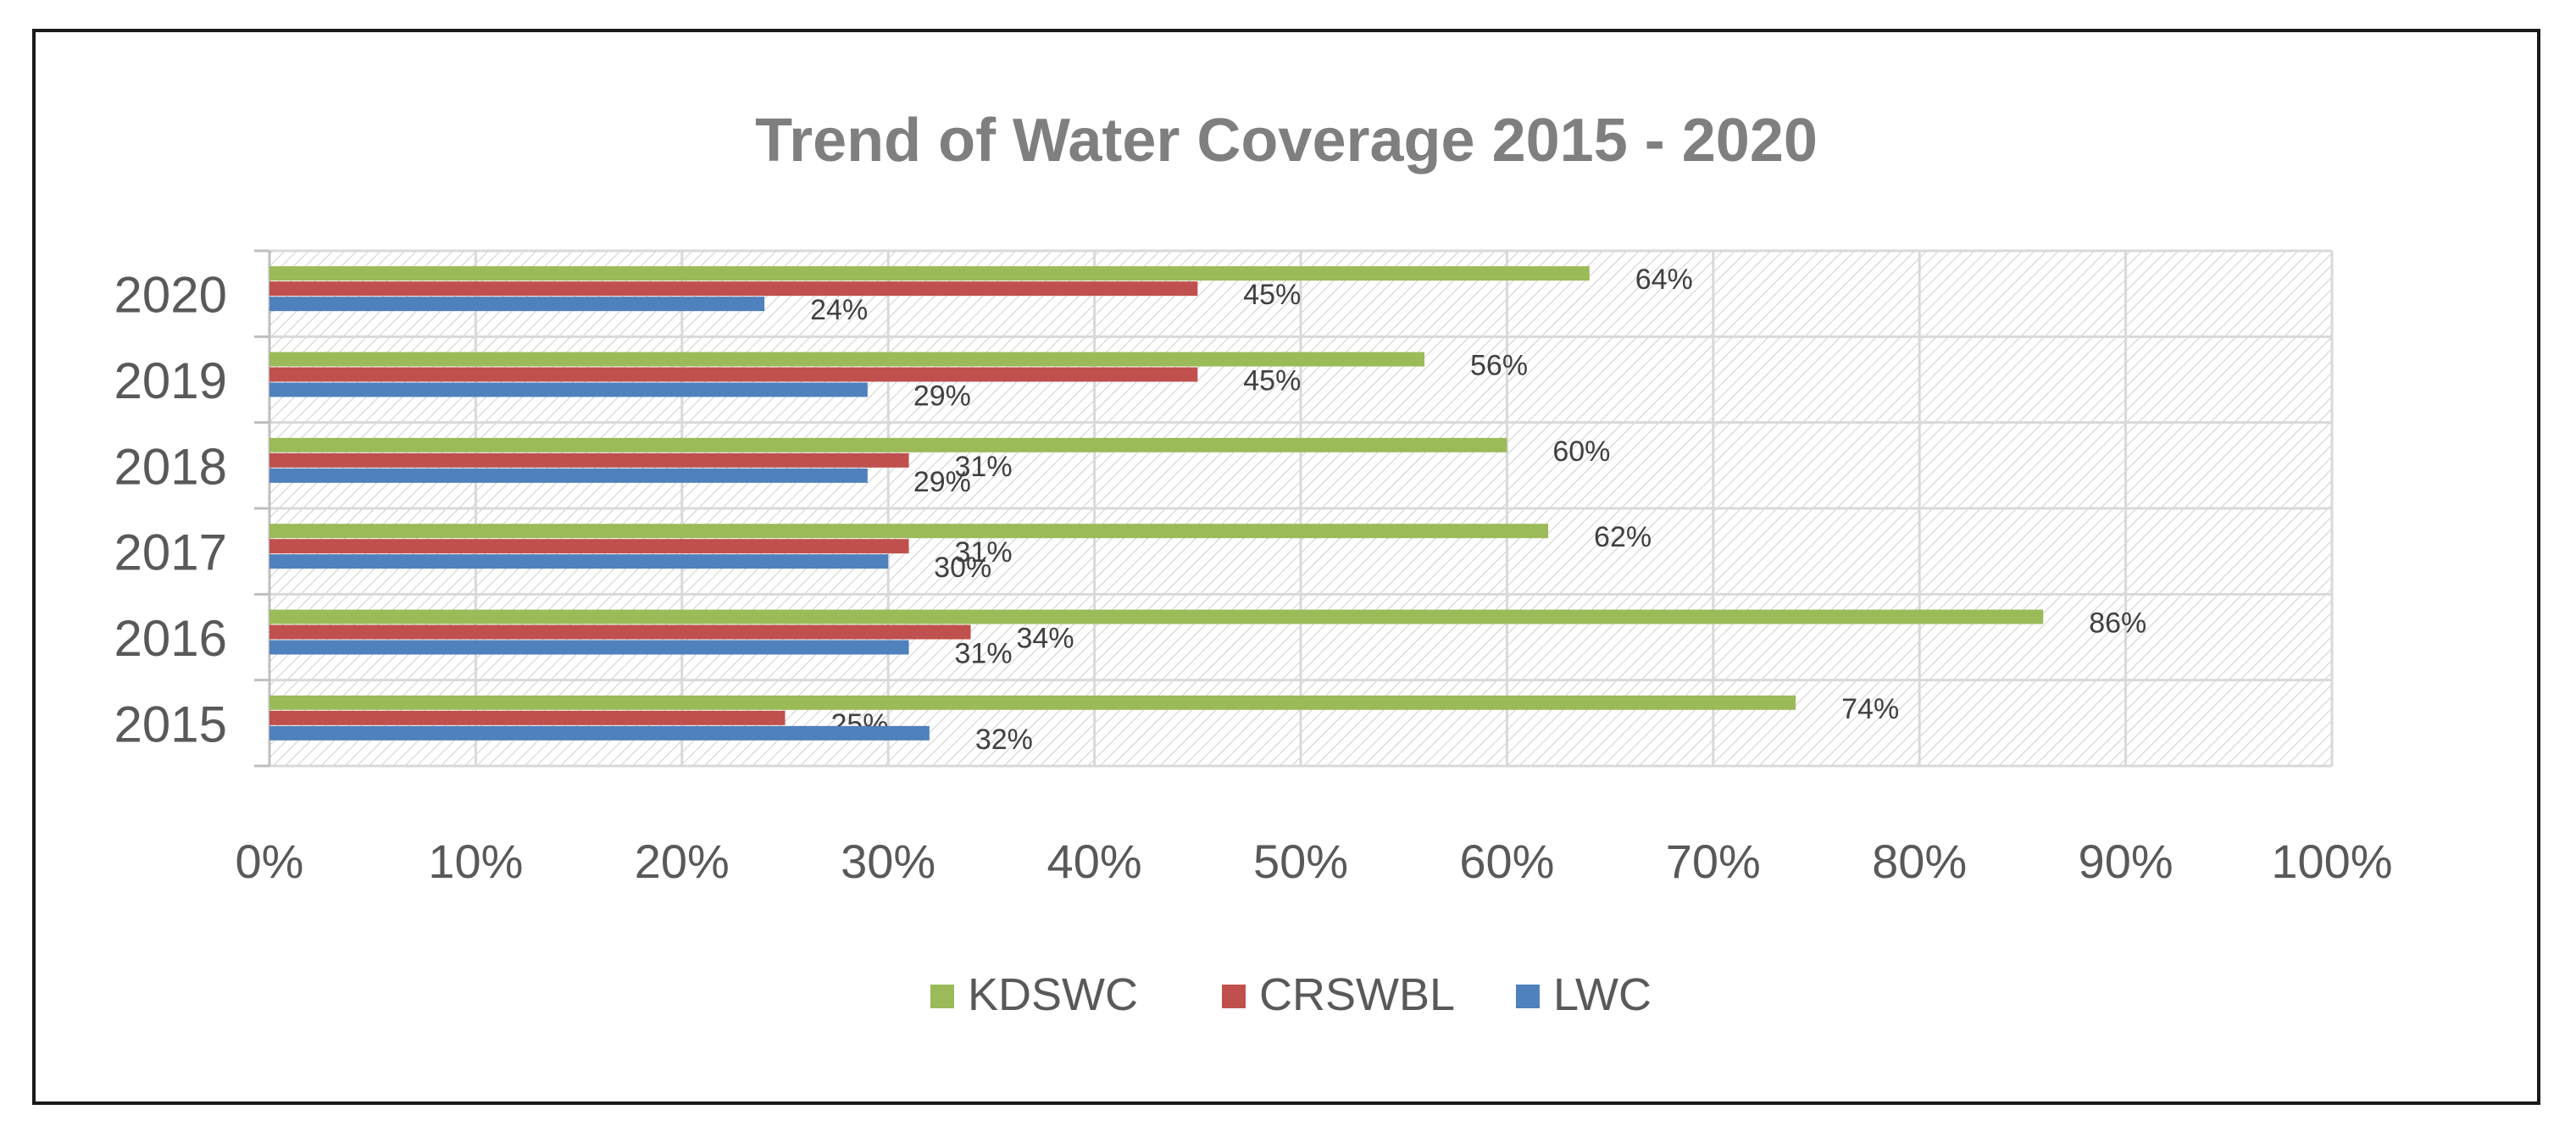 The height and width of the screenshot is (1143, 2576). I want to click on data-label: 60%, so click(1581, 452).